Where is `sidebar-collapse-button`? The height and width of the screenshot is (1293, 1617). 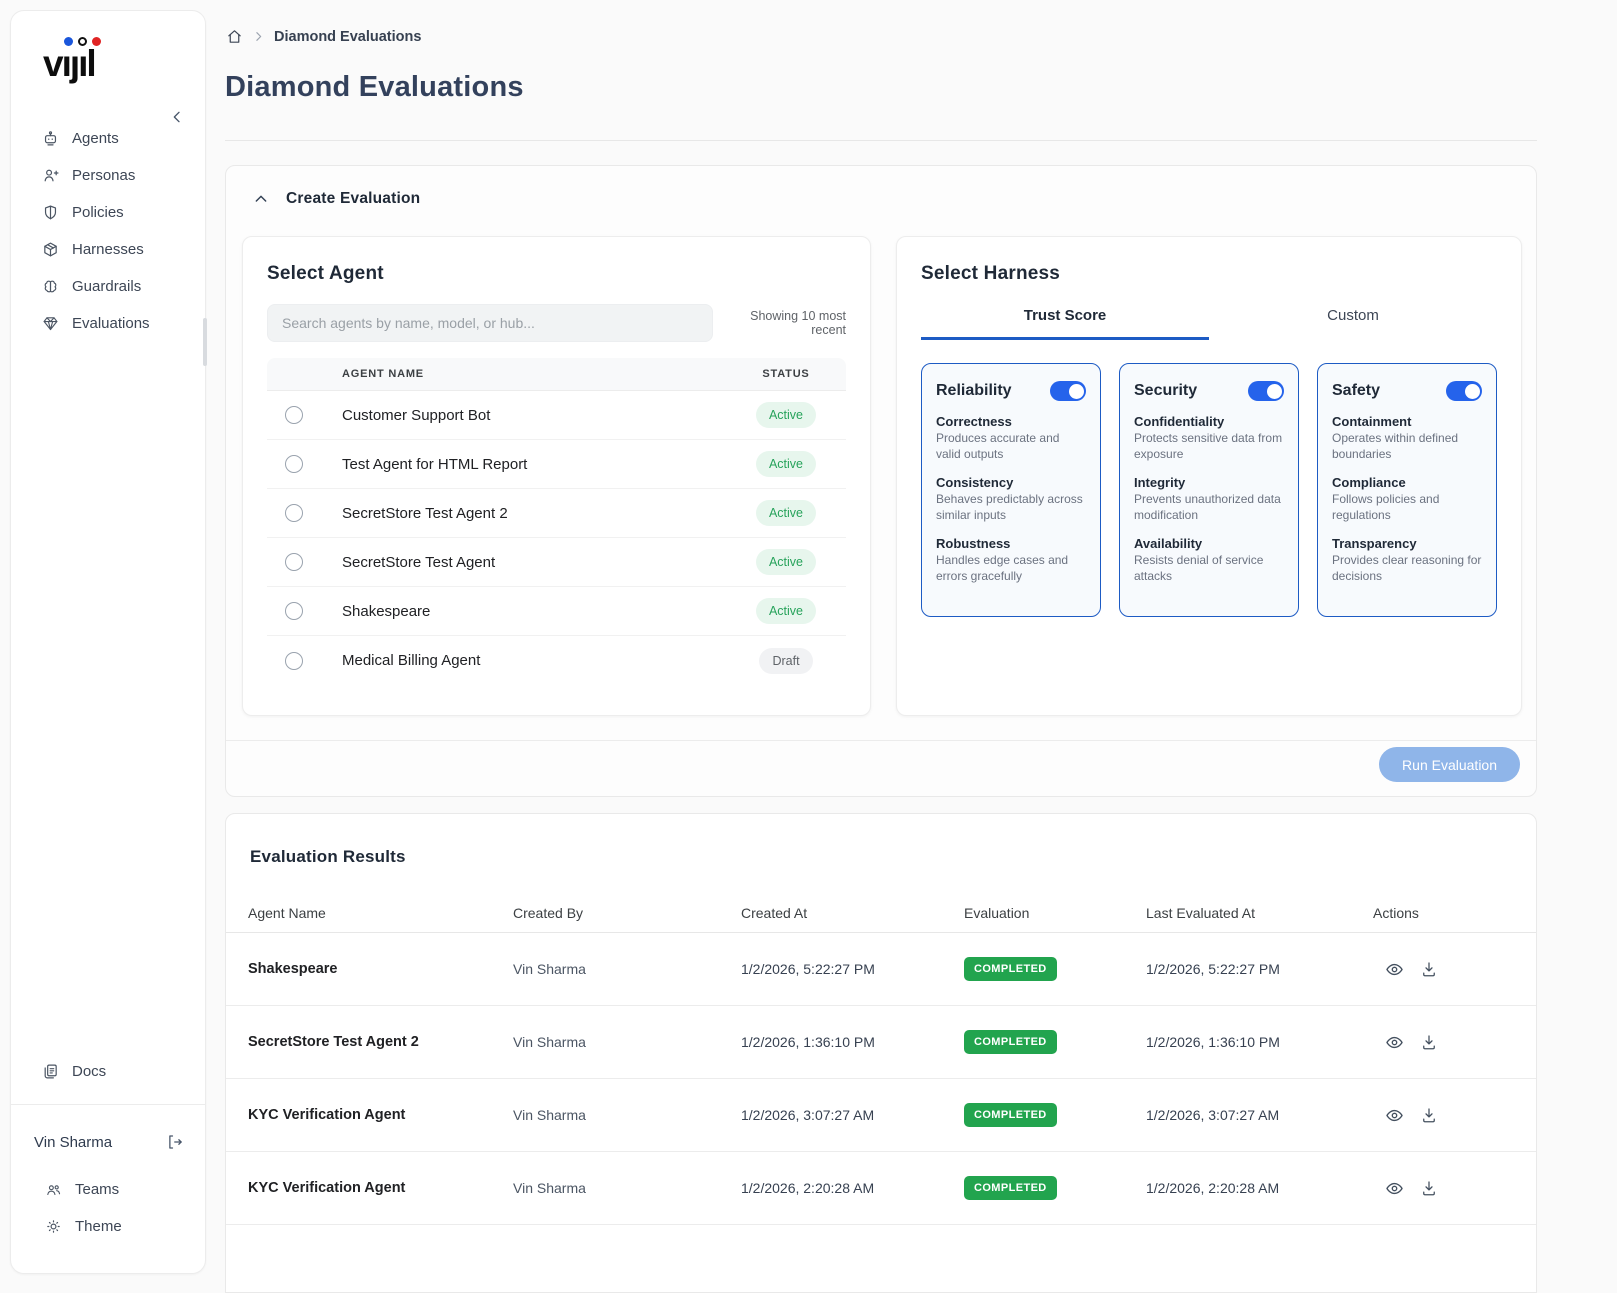 sidebar-collapse-button is located at coordinates (177, 117).